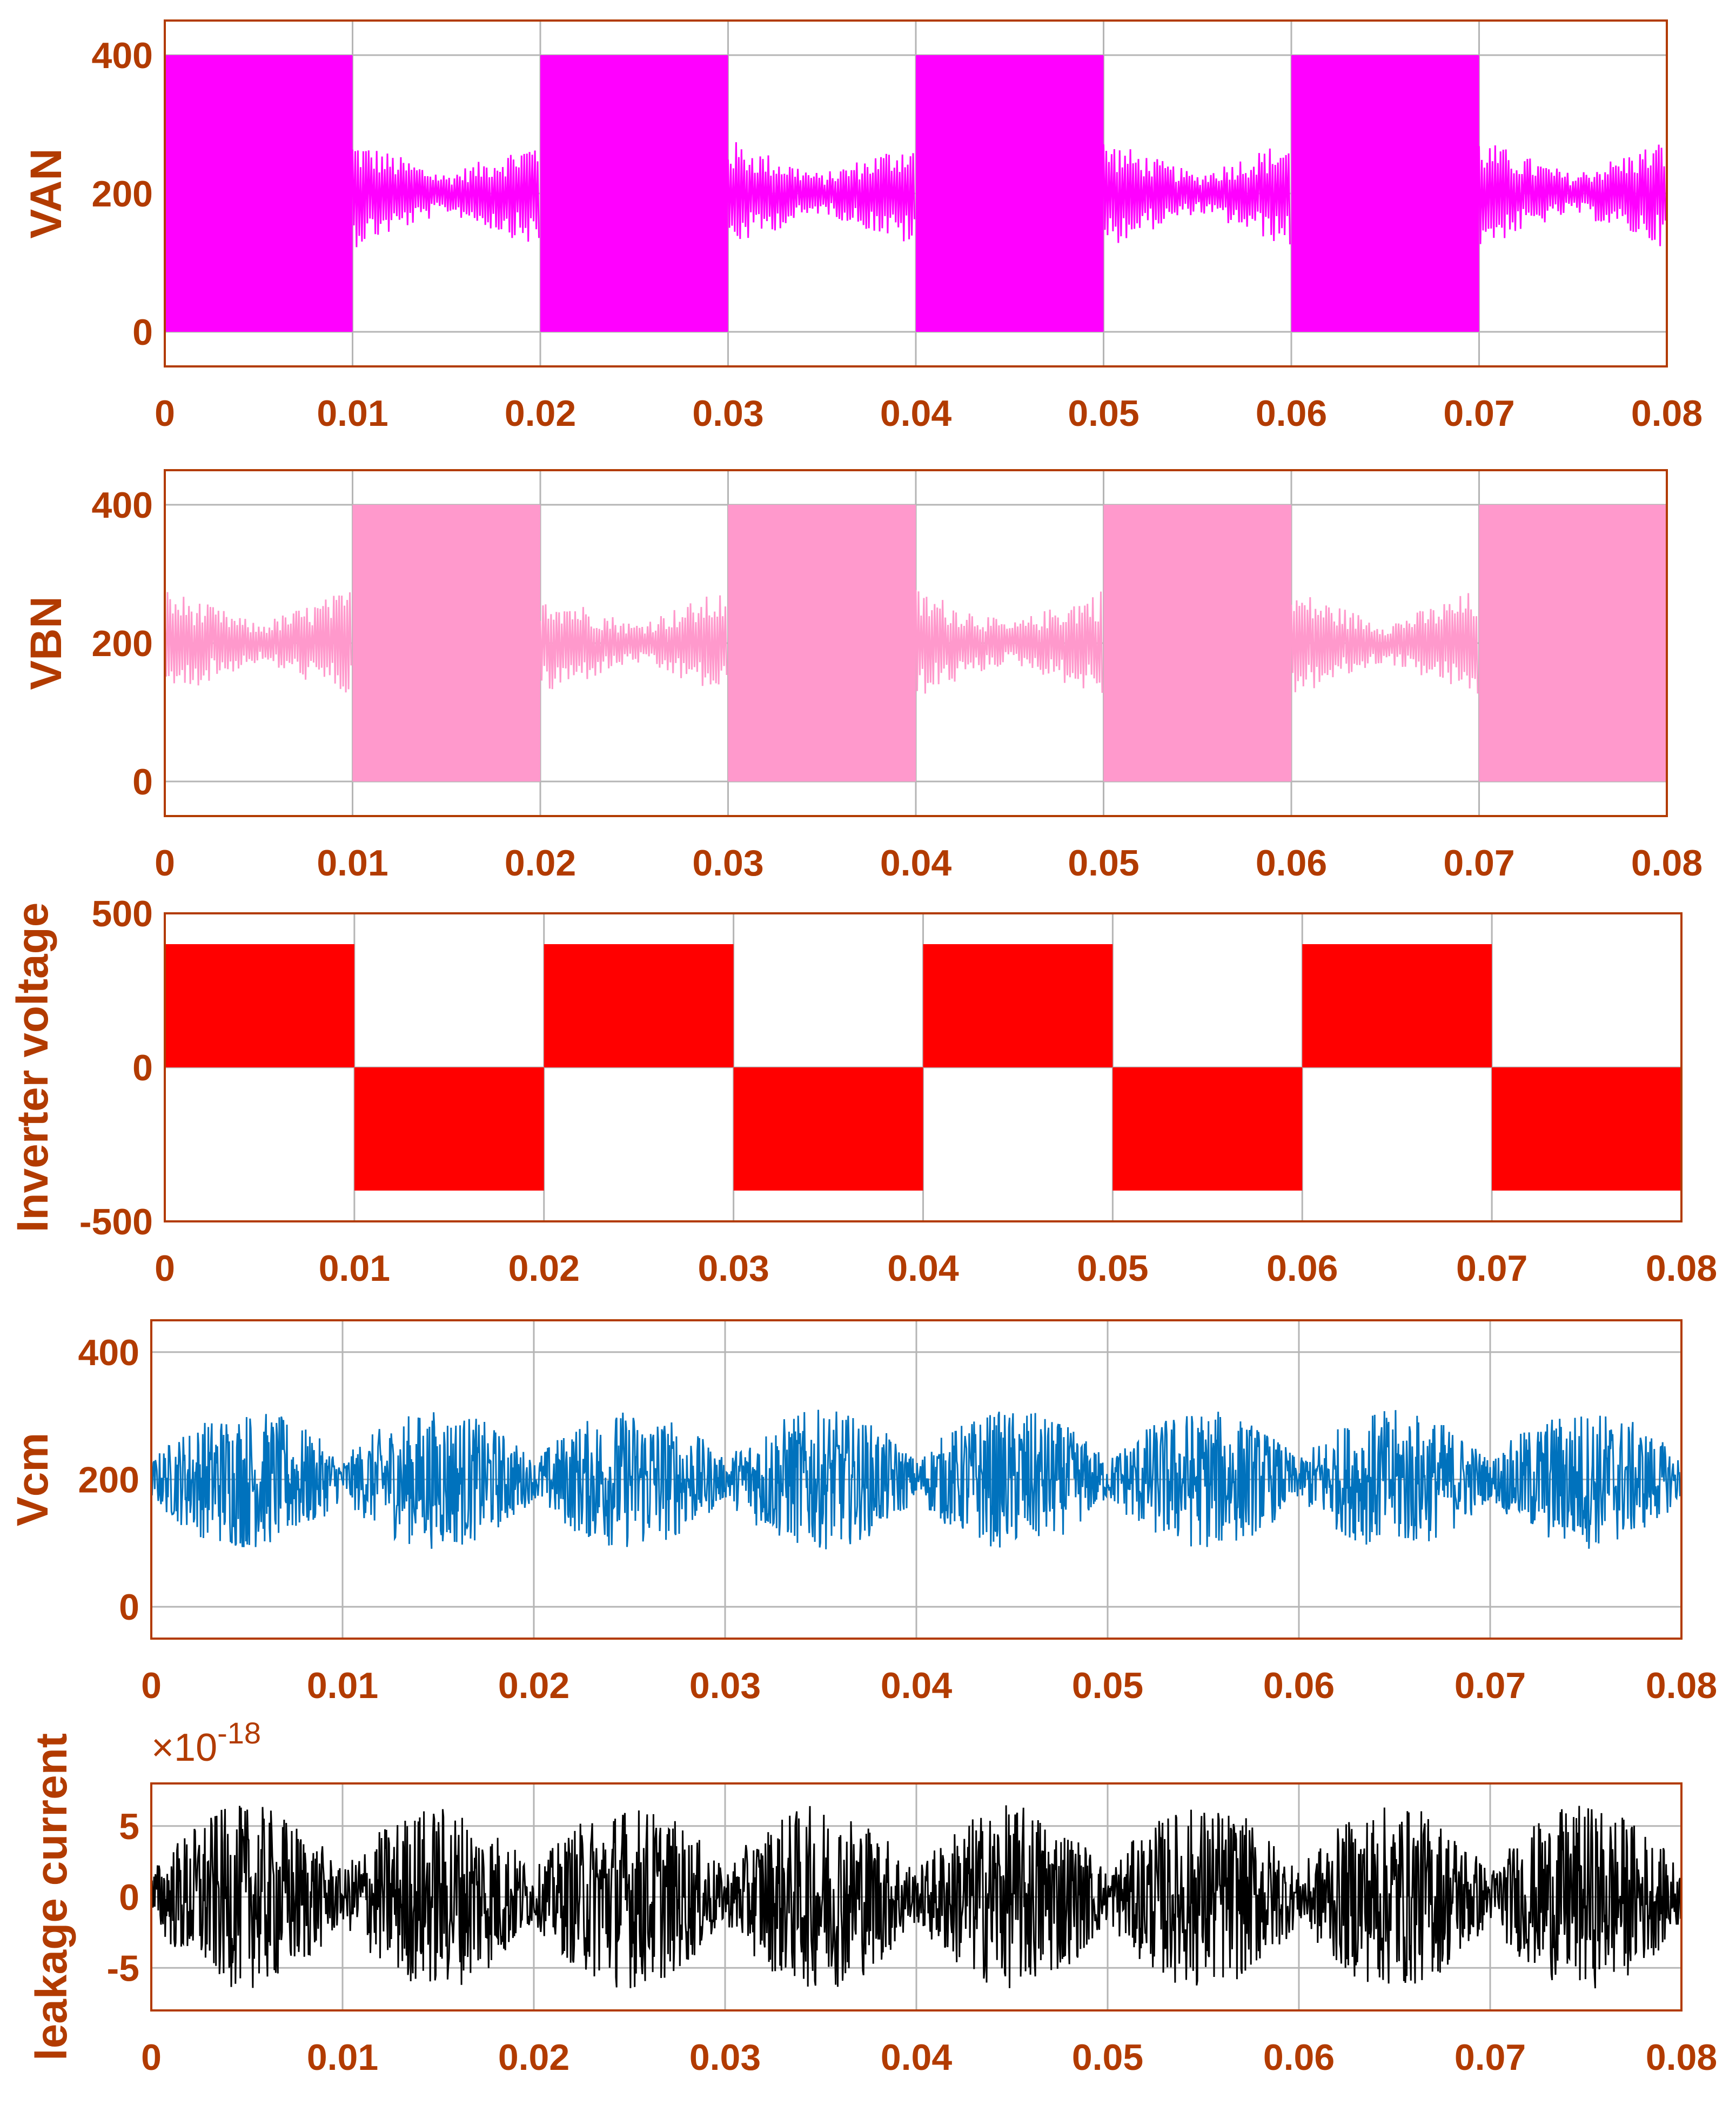 Image resolution: width=1736 pixels, height=2105 pixels. I want to click on vbn-ytick-label-1: 200, so click(122, 644).